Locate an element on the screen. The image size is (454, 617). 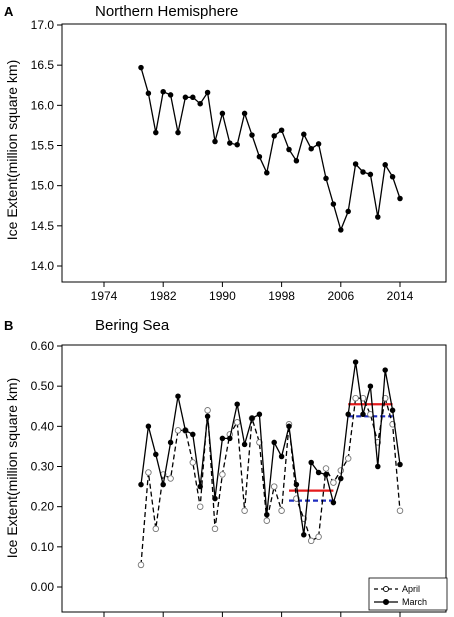
panel-b-ytick-label: 0.30 is located at coordinates (43, 467).